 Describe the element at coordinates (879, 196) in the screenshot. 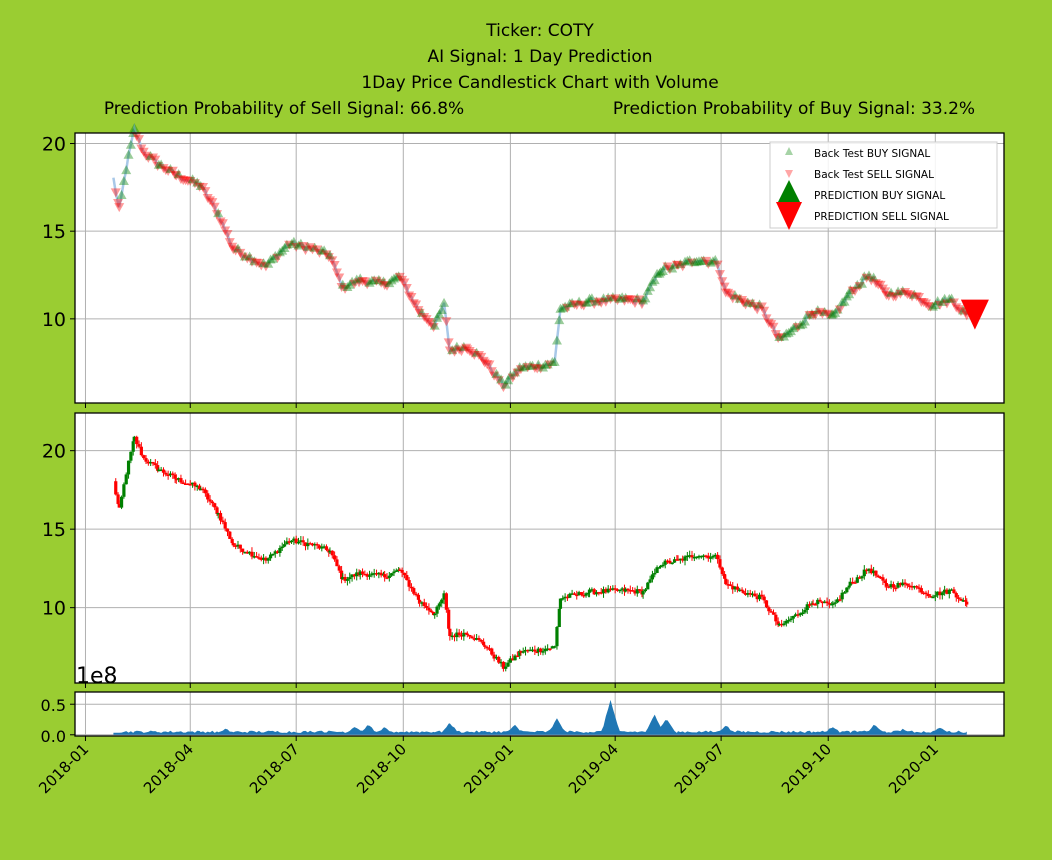

I see `legend-prediction-buy-label: PREDICTION BUY SIGNAL` at that location.